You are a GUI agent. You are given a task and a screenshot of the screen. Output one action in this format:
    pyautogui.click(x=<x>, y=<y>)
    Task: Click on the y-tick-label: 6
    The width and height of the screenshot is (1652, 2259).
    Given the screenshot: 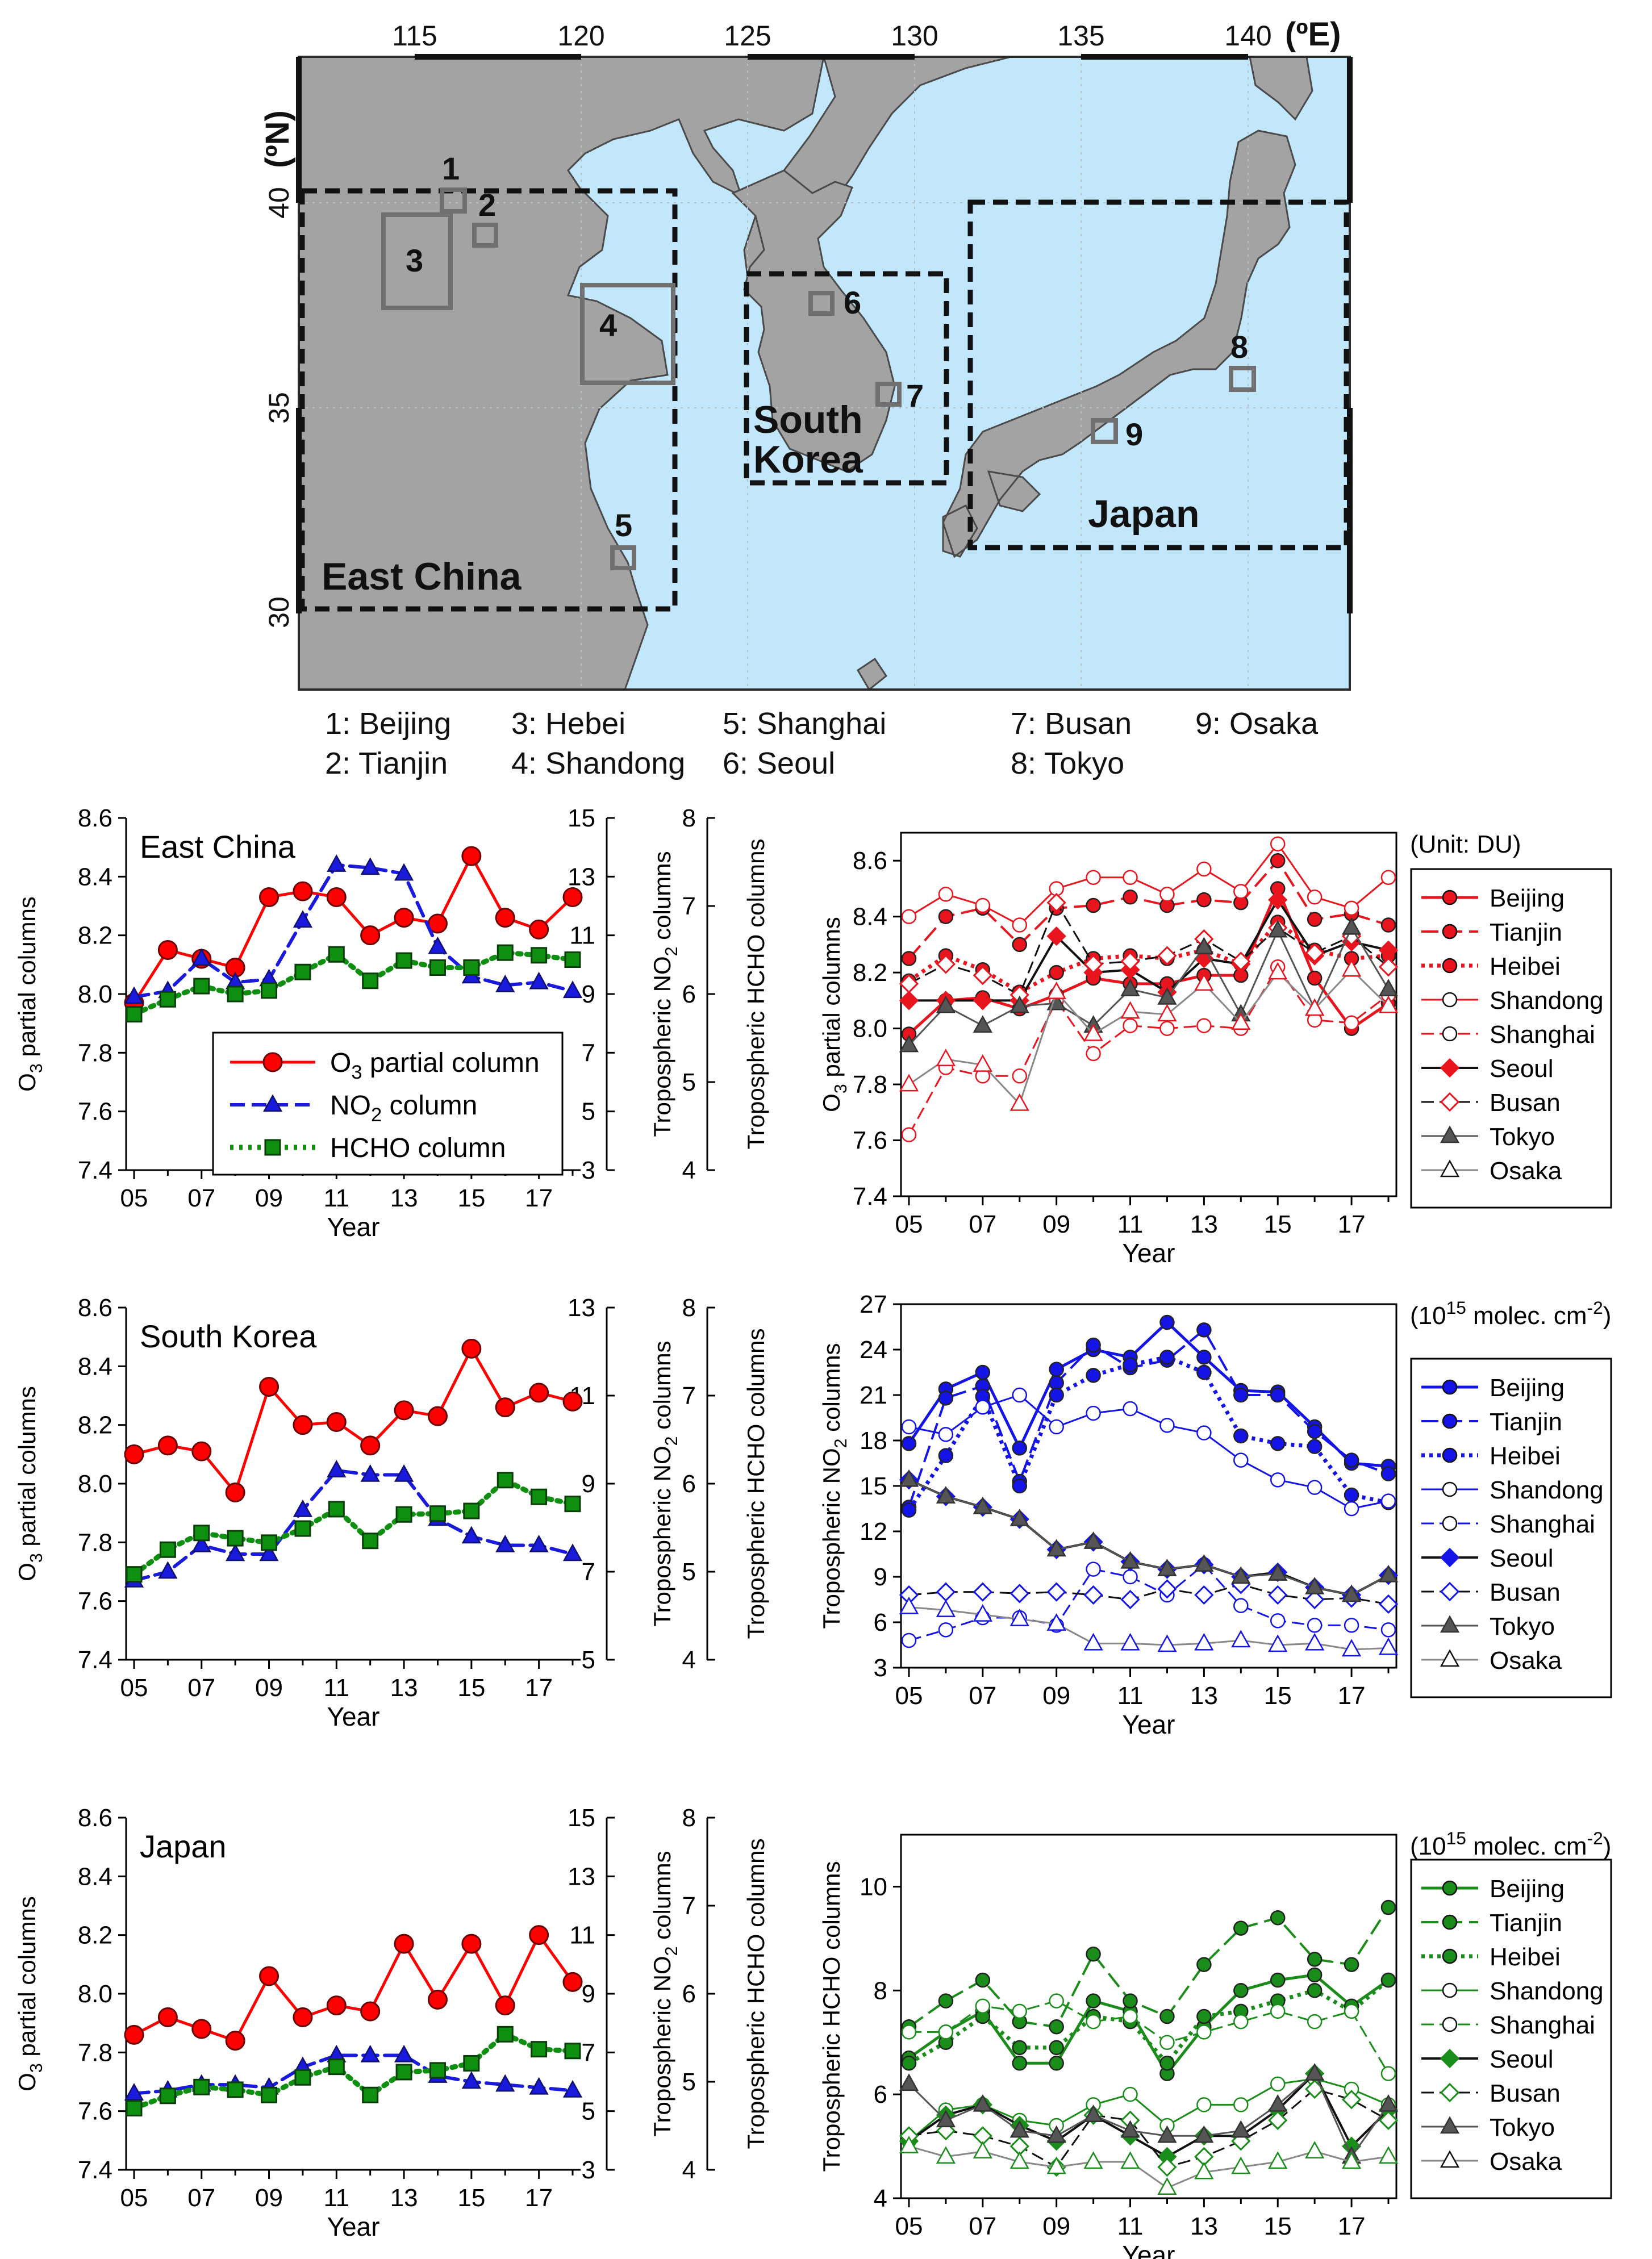 What is the action you would take?
    pyautogui.click(x=880, y=1622)
    